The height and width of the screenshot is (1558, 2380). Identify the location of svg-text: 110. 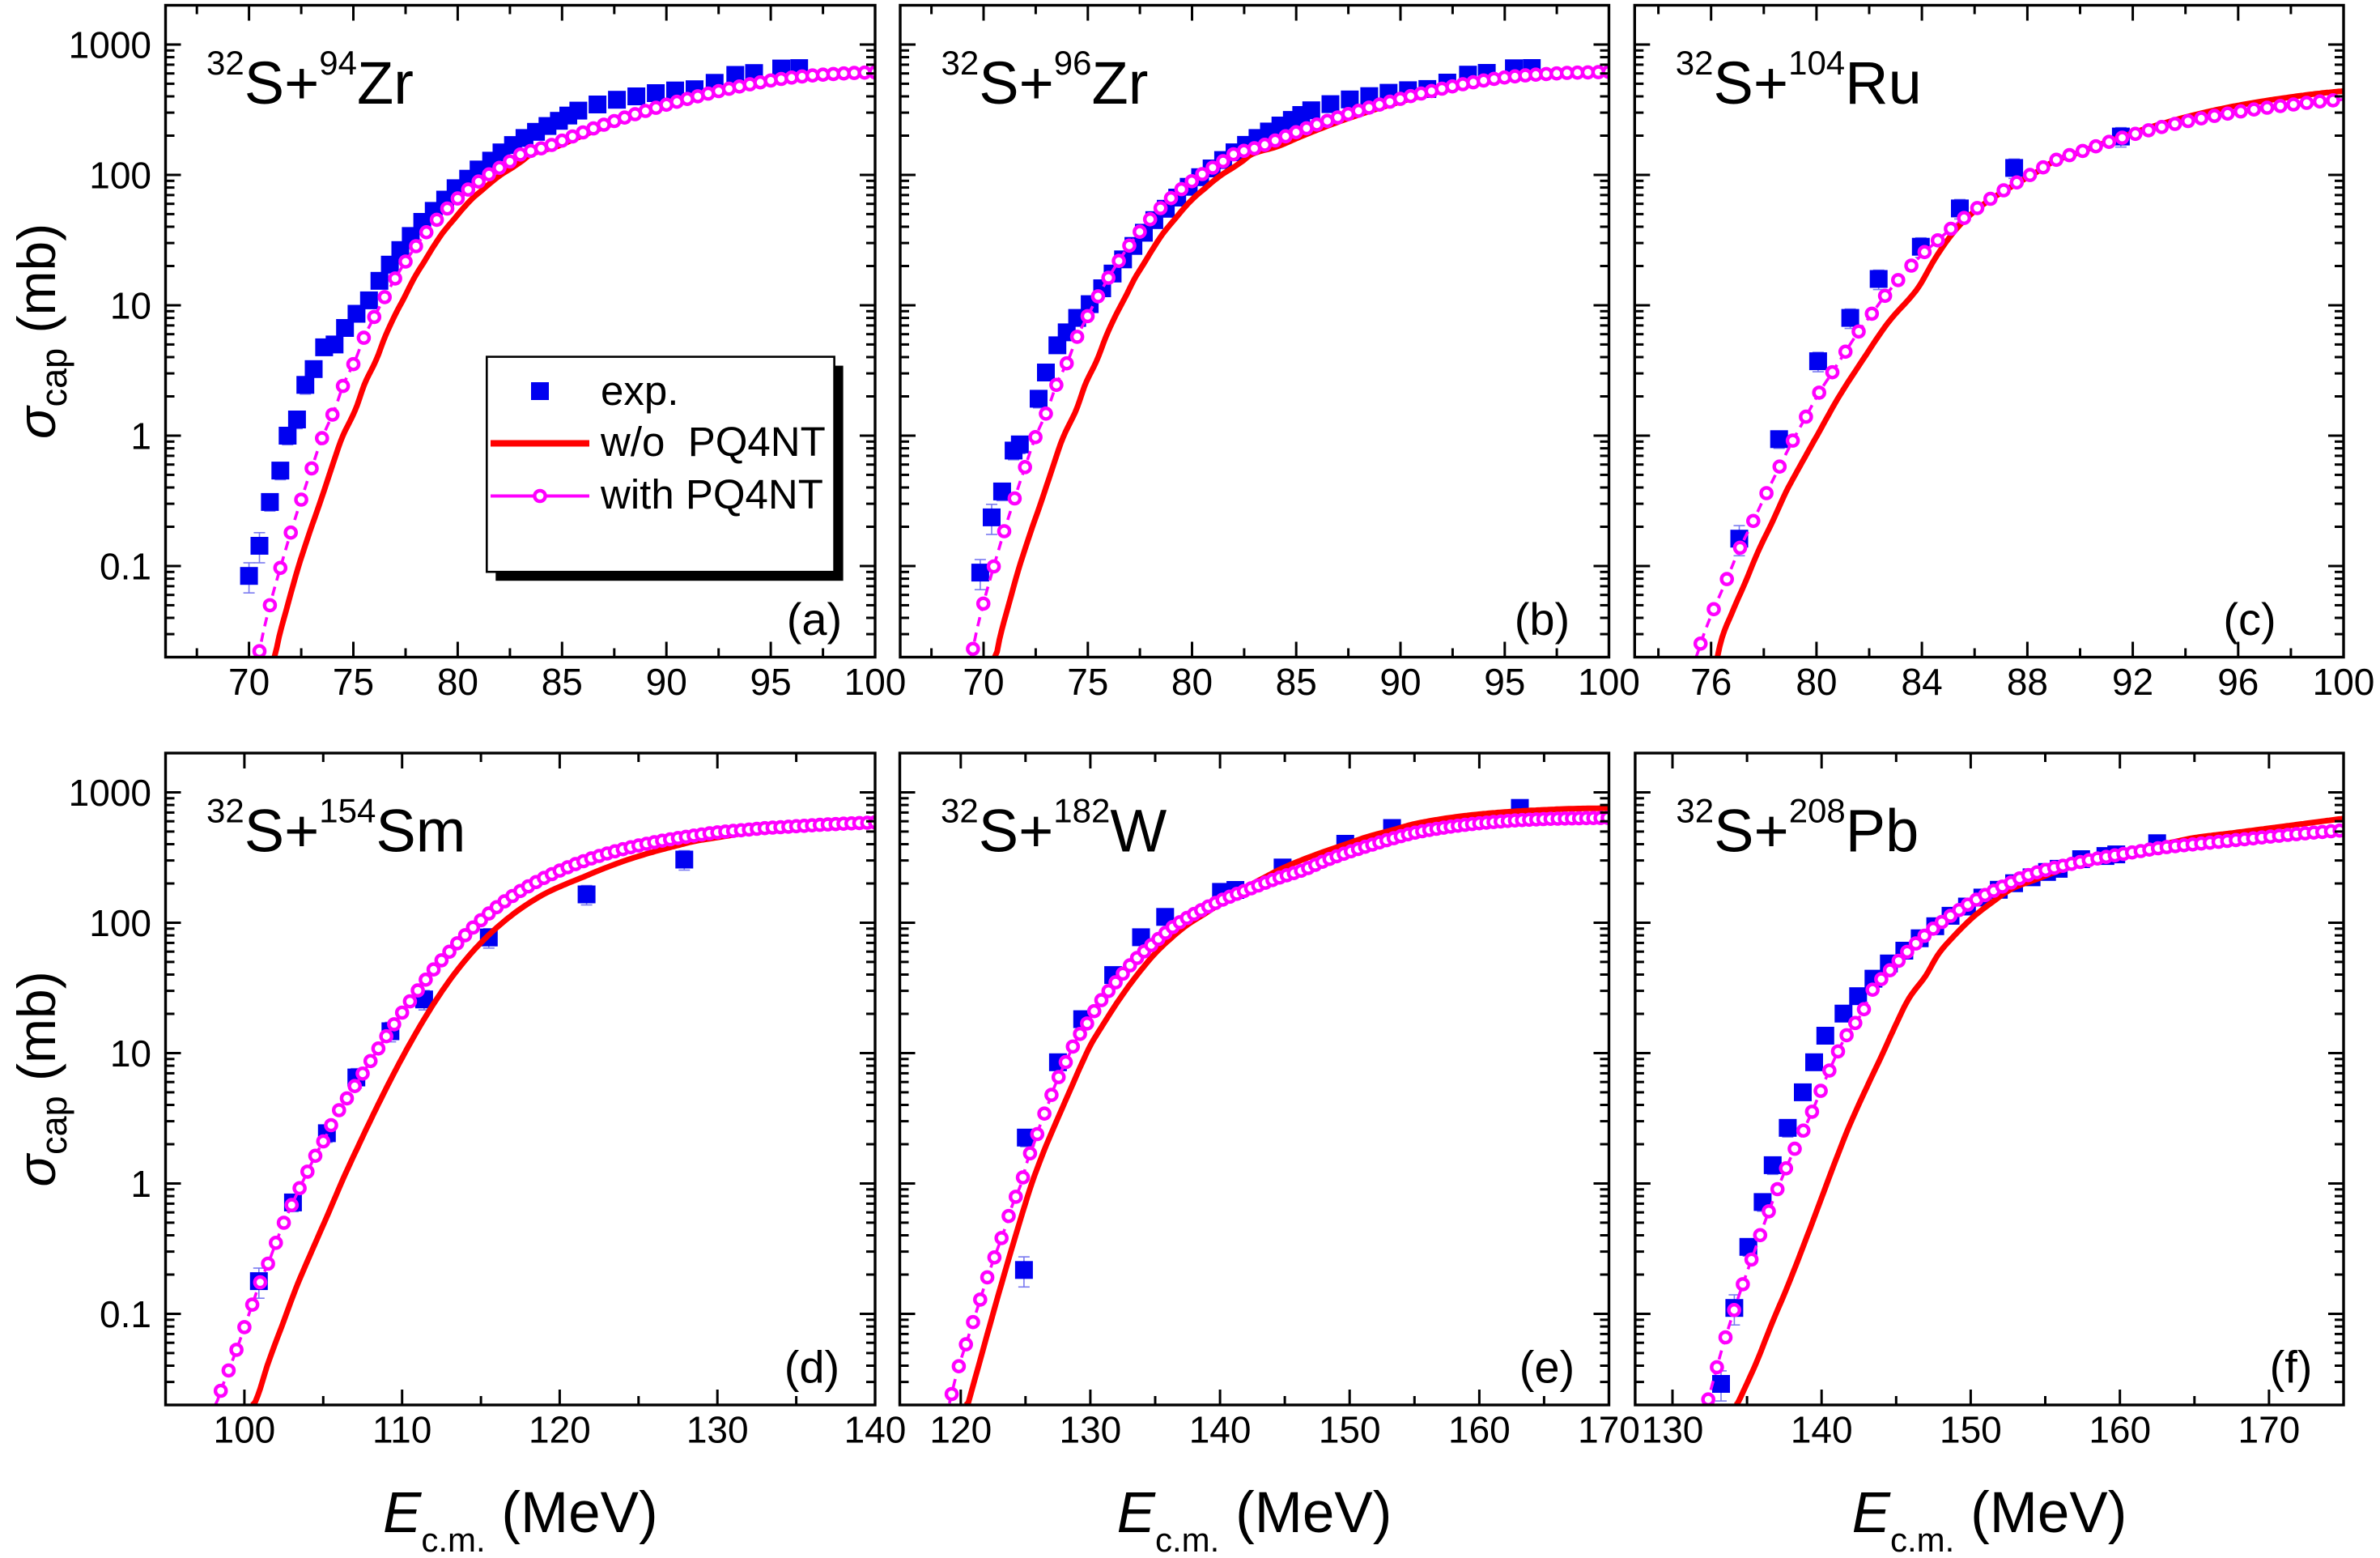
(401, 1430).